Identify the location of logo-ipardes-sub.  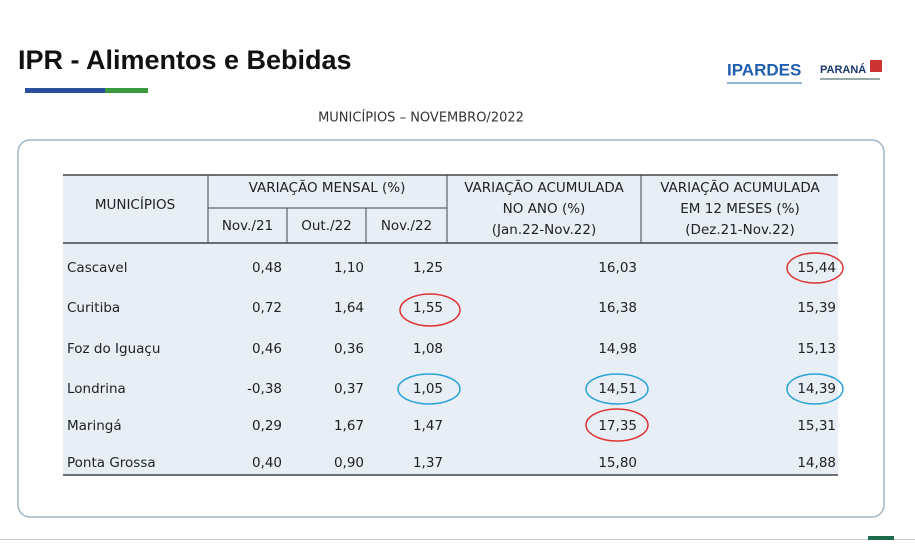
(764, 83).